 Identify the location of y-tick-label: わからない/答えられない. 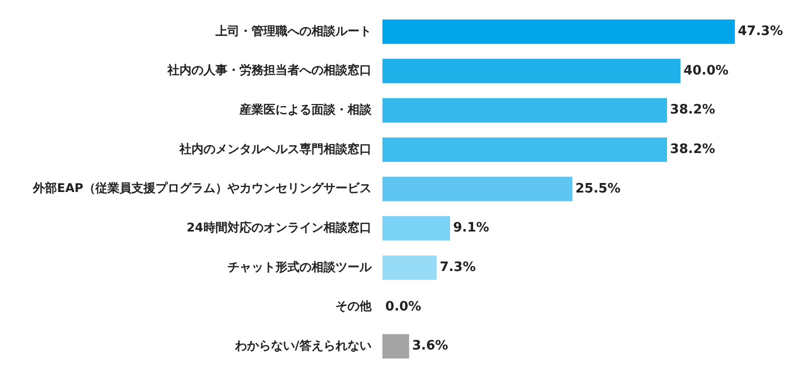
(303, 345).